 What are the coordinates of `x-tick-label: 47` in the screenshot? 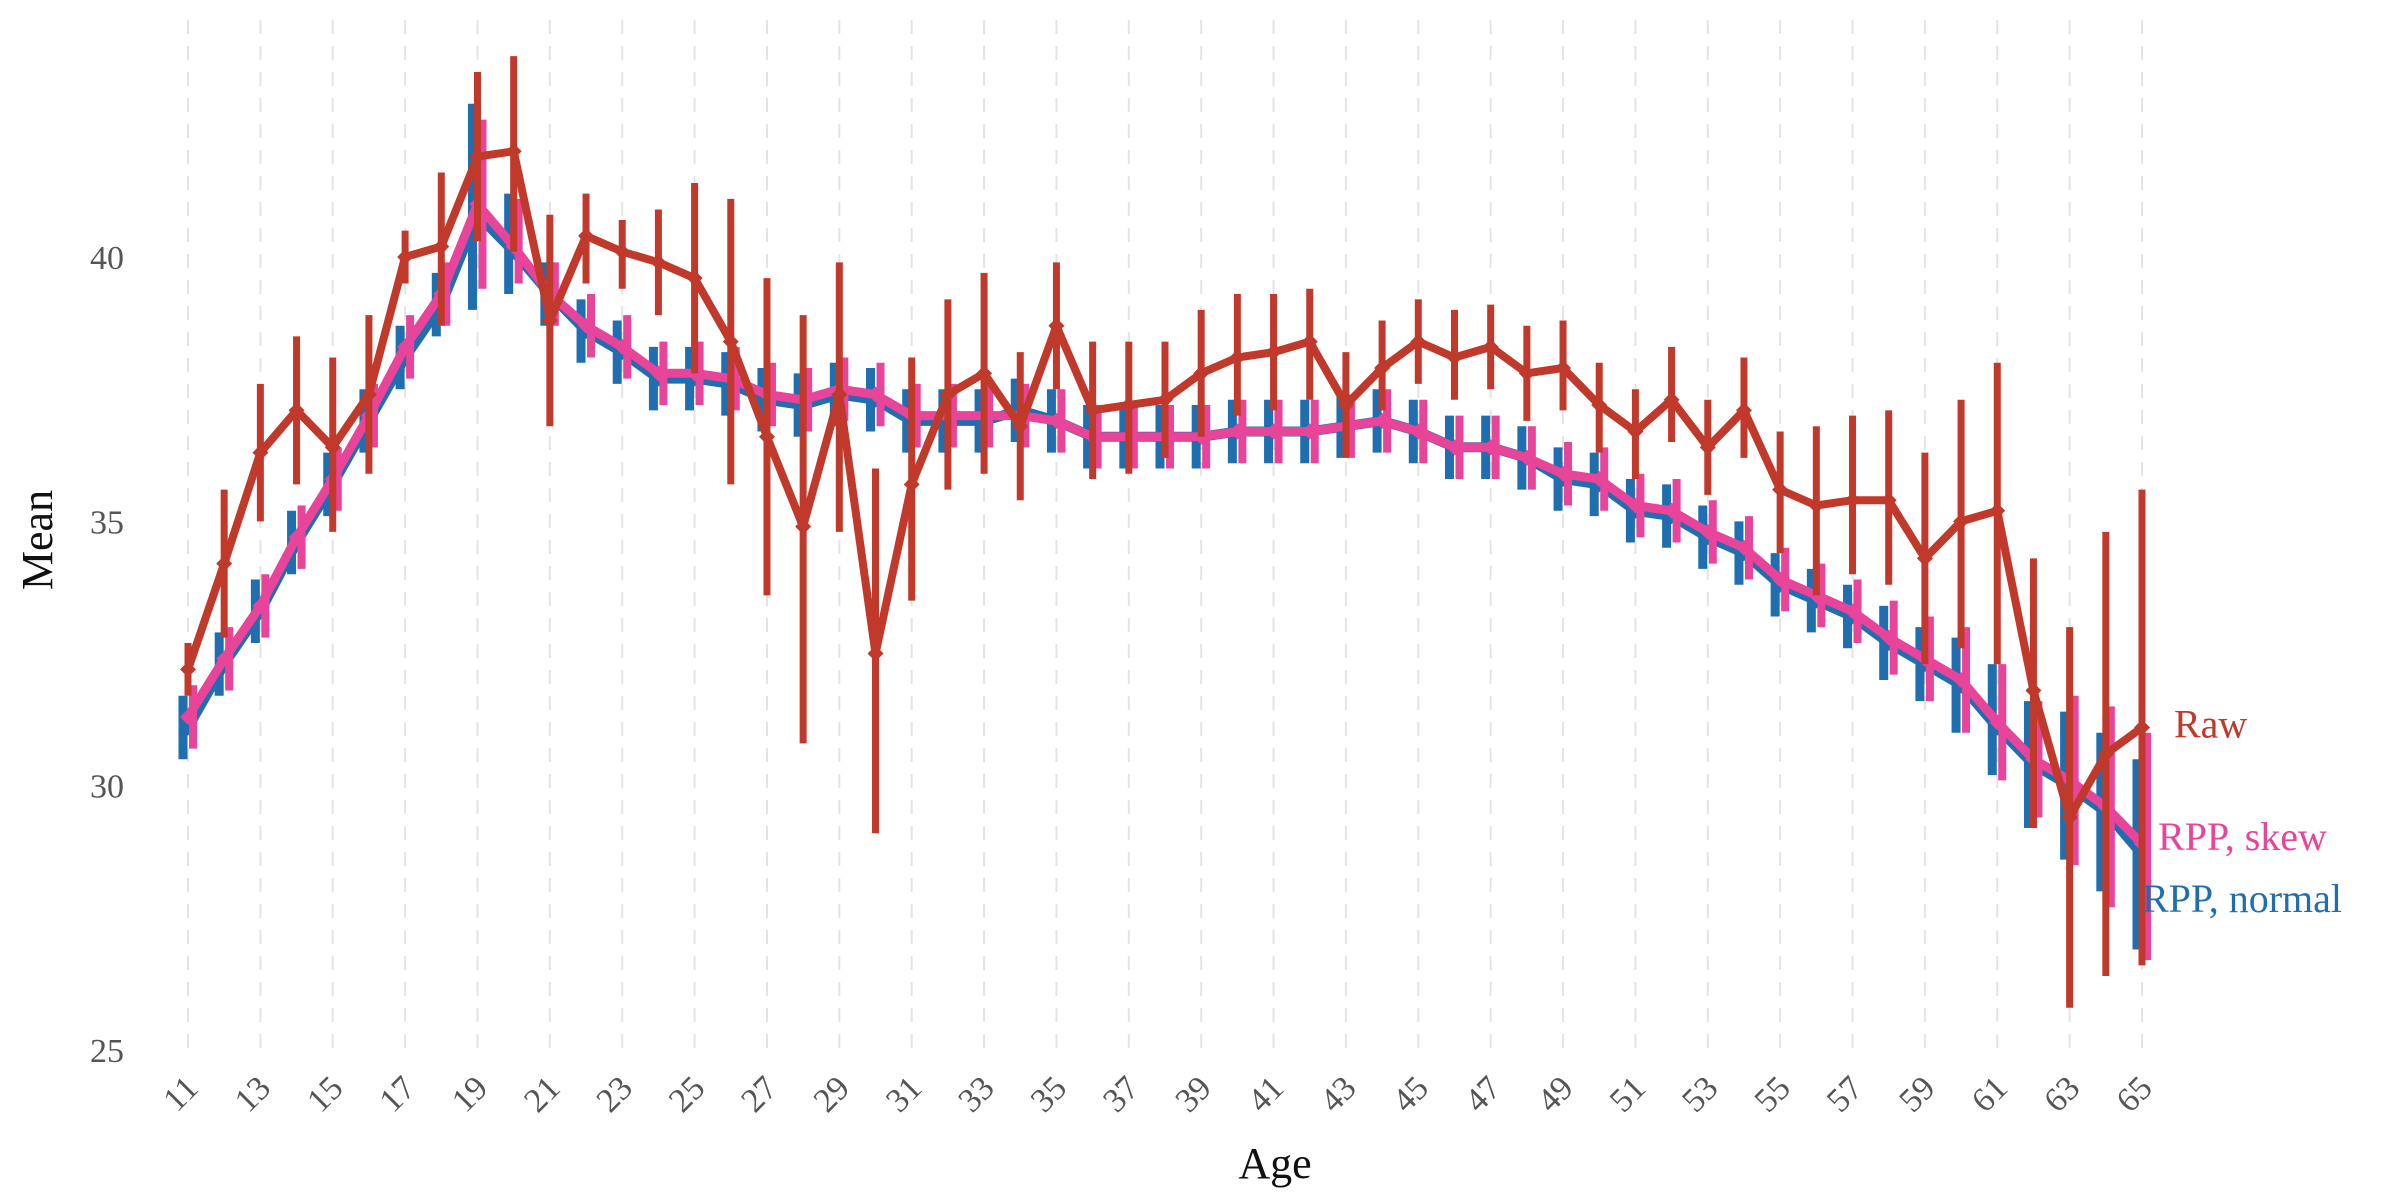 It's located at (1483, 1094).